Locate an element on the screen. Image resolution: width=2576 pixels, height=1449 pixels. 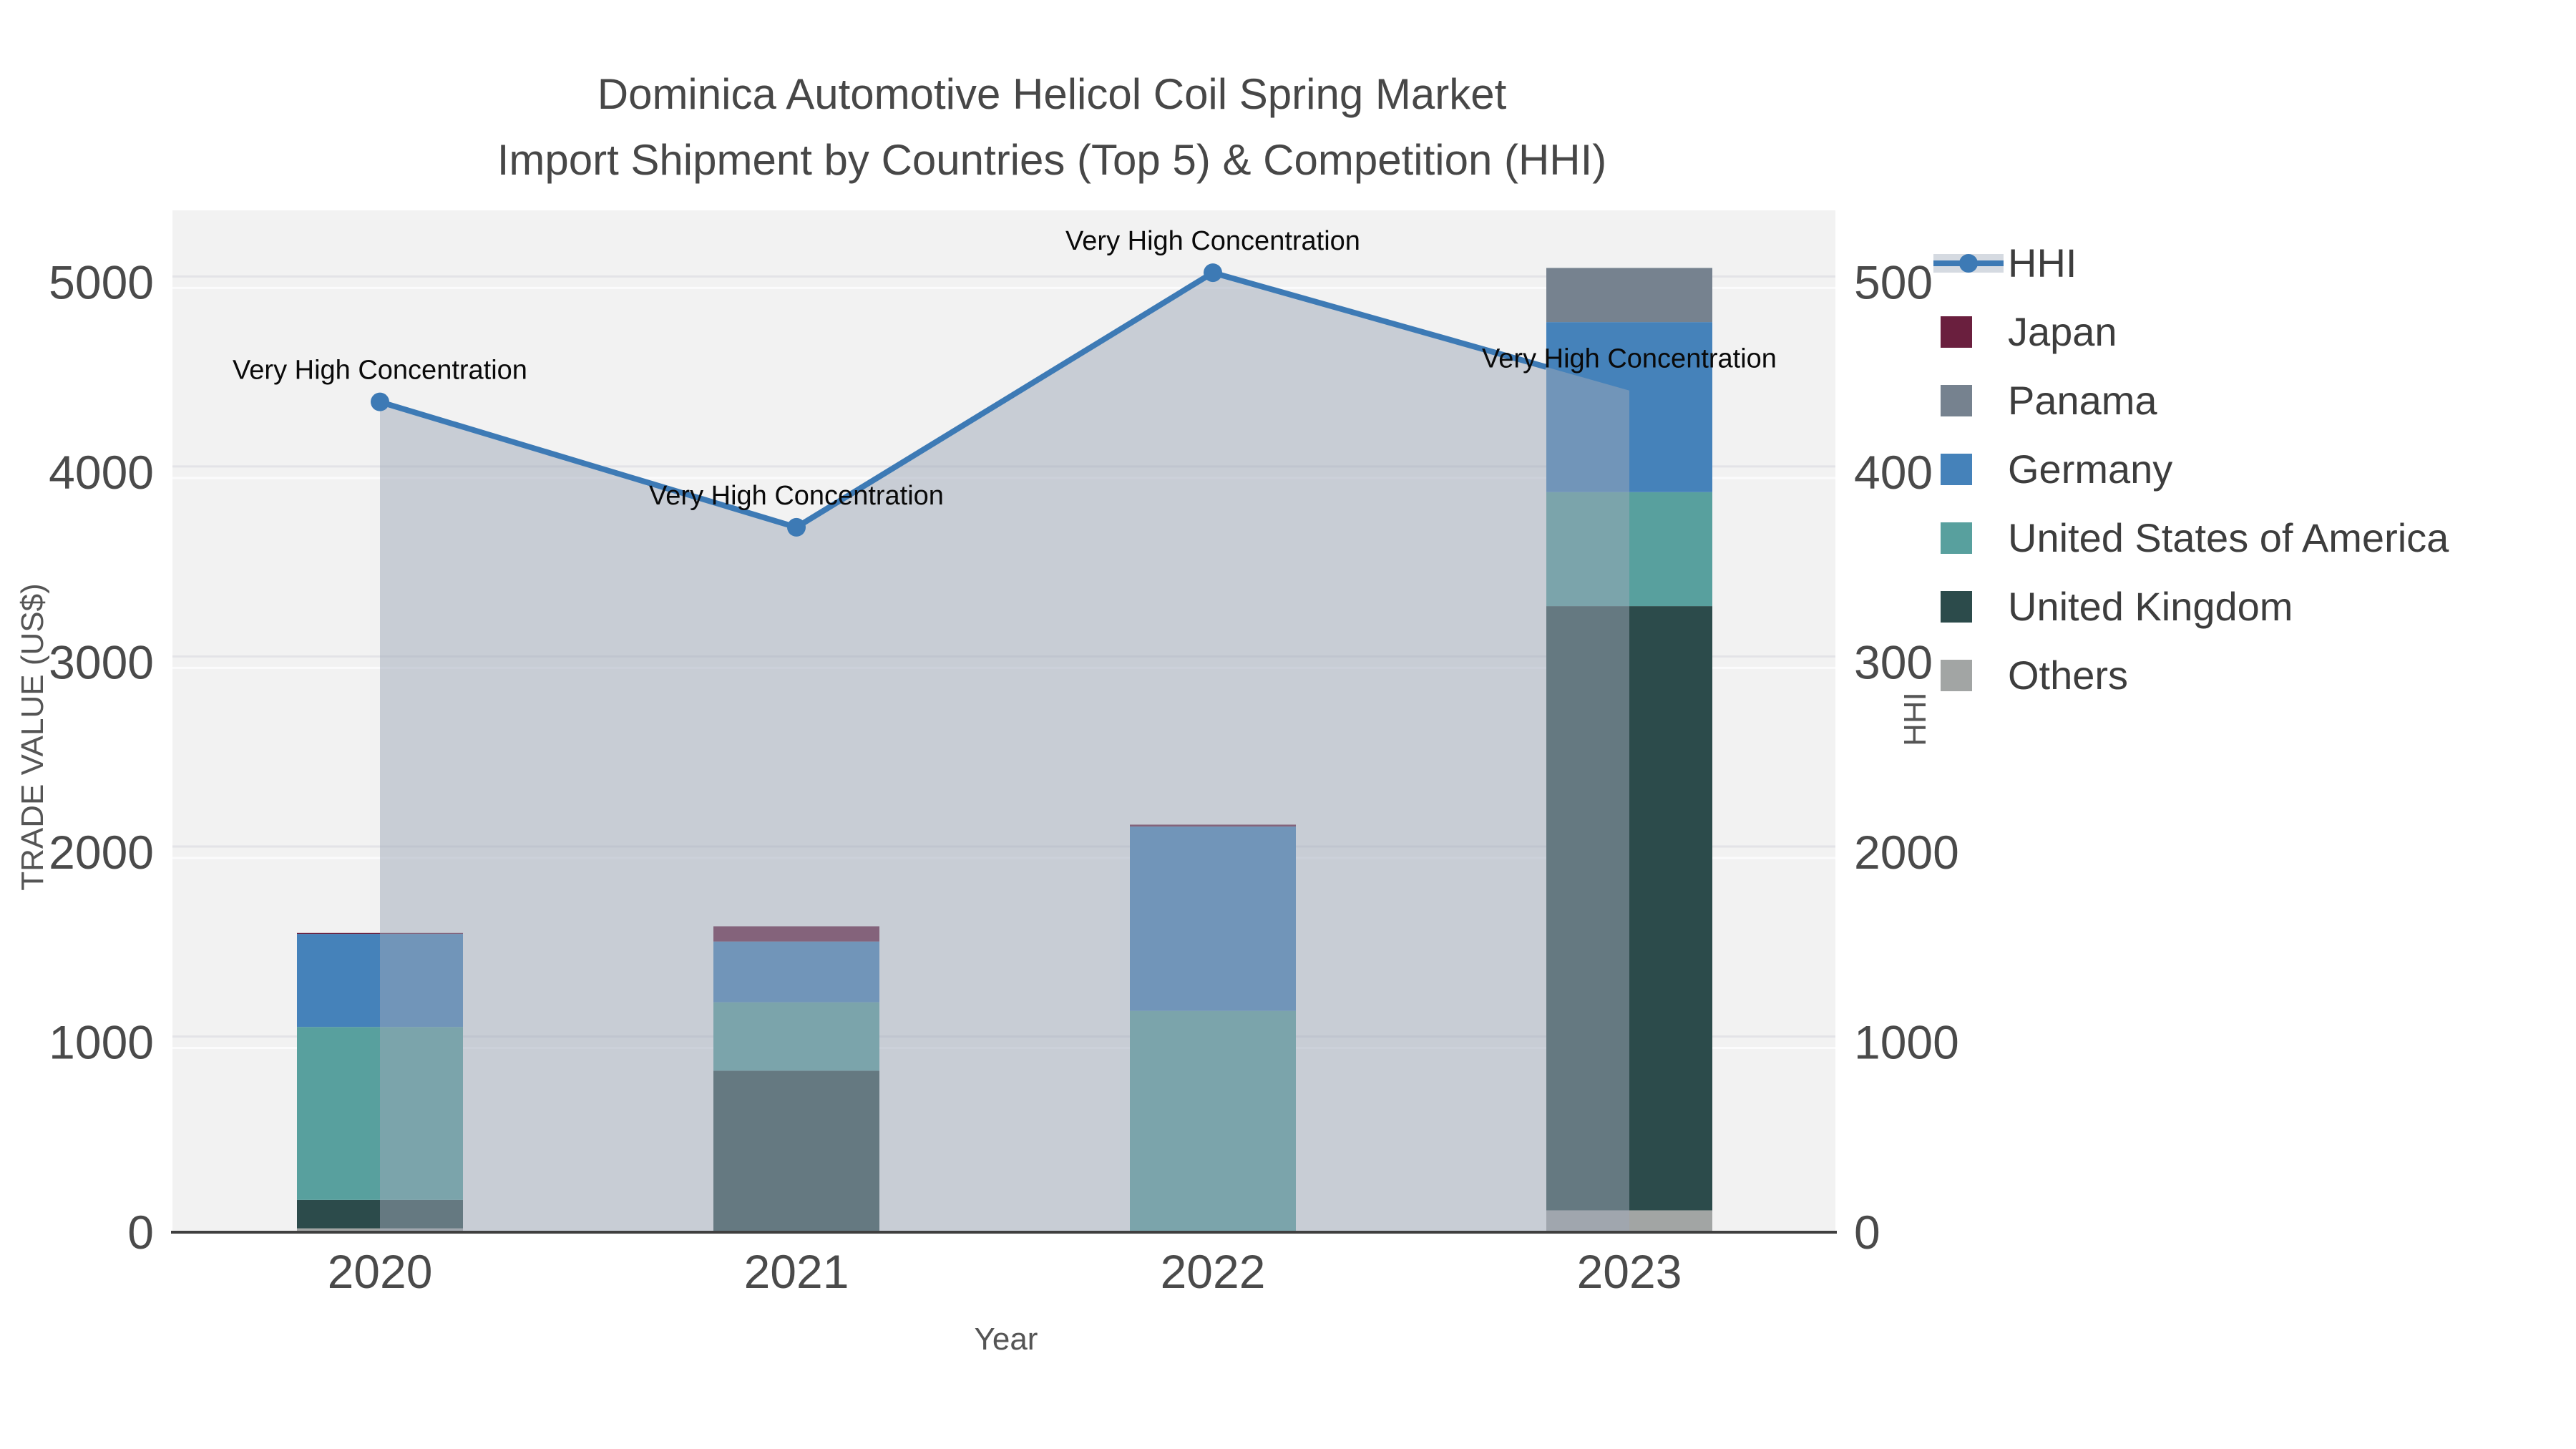
y-right-tick-0: 0 is located at coordinates (1867, 1232).